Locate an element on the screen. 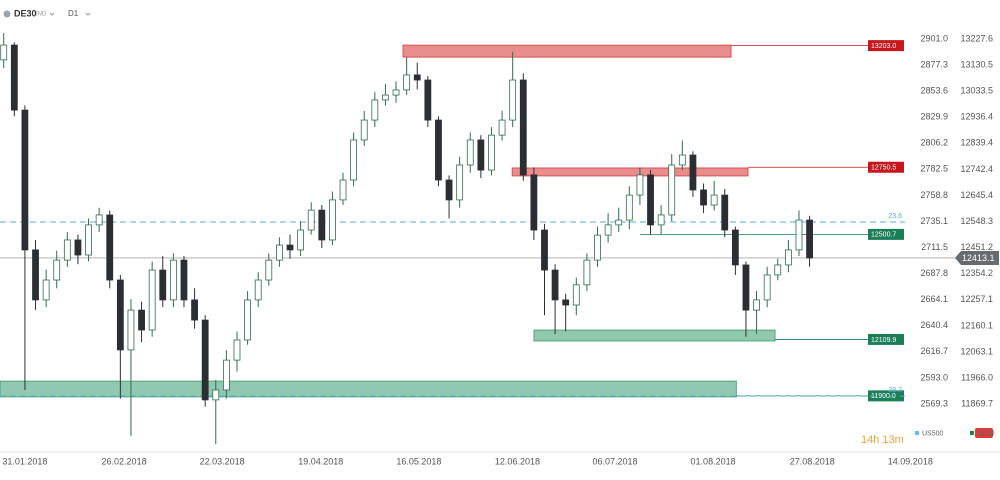 Image resolution: width=1000 pixels, height=480 pixels. level-tag-label: 12500.7 is located at coordinates (883, 235).